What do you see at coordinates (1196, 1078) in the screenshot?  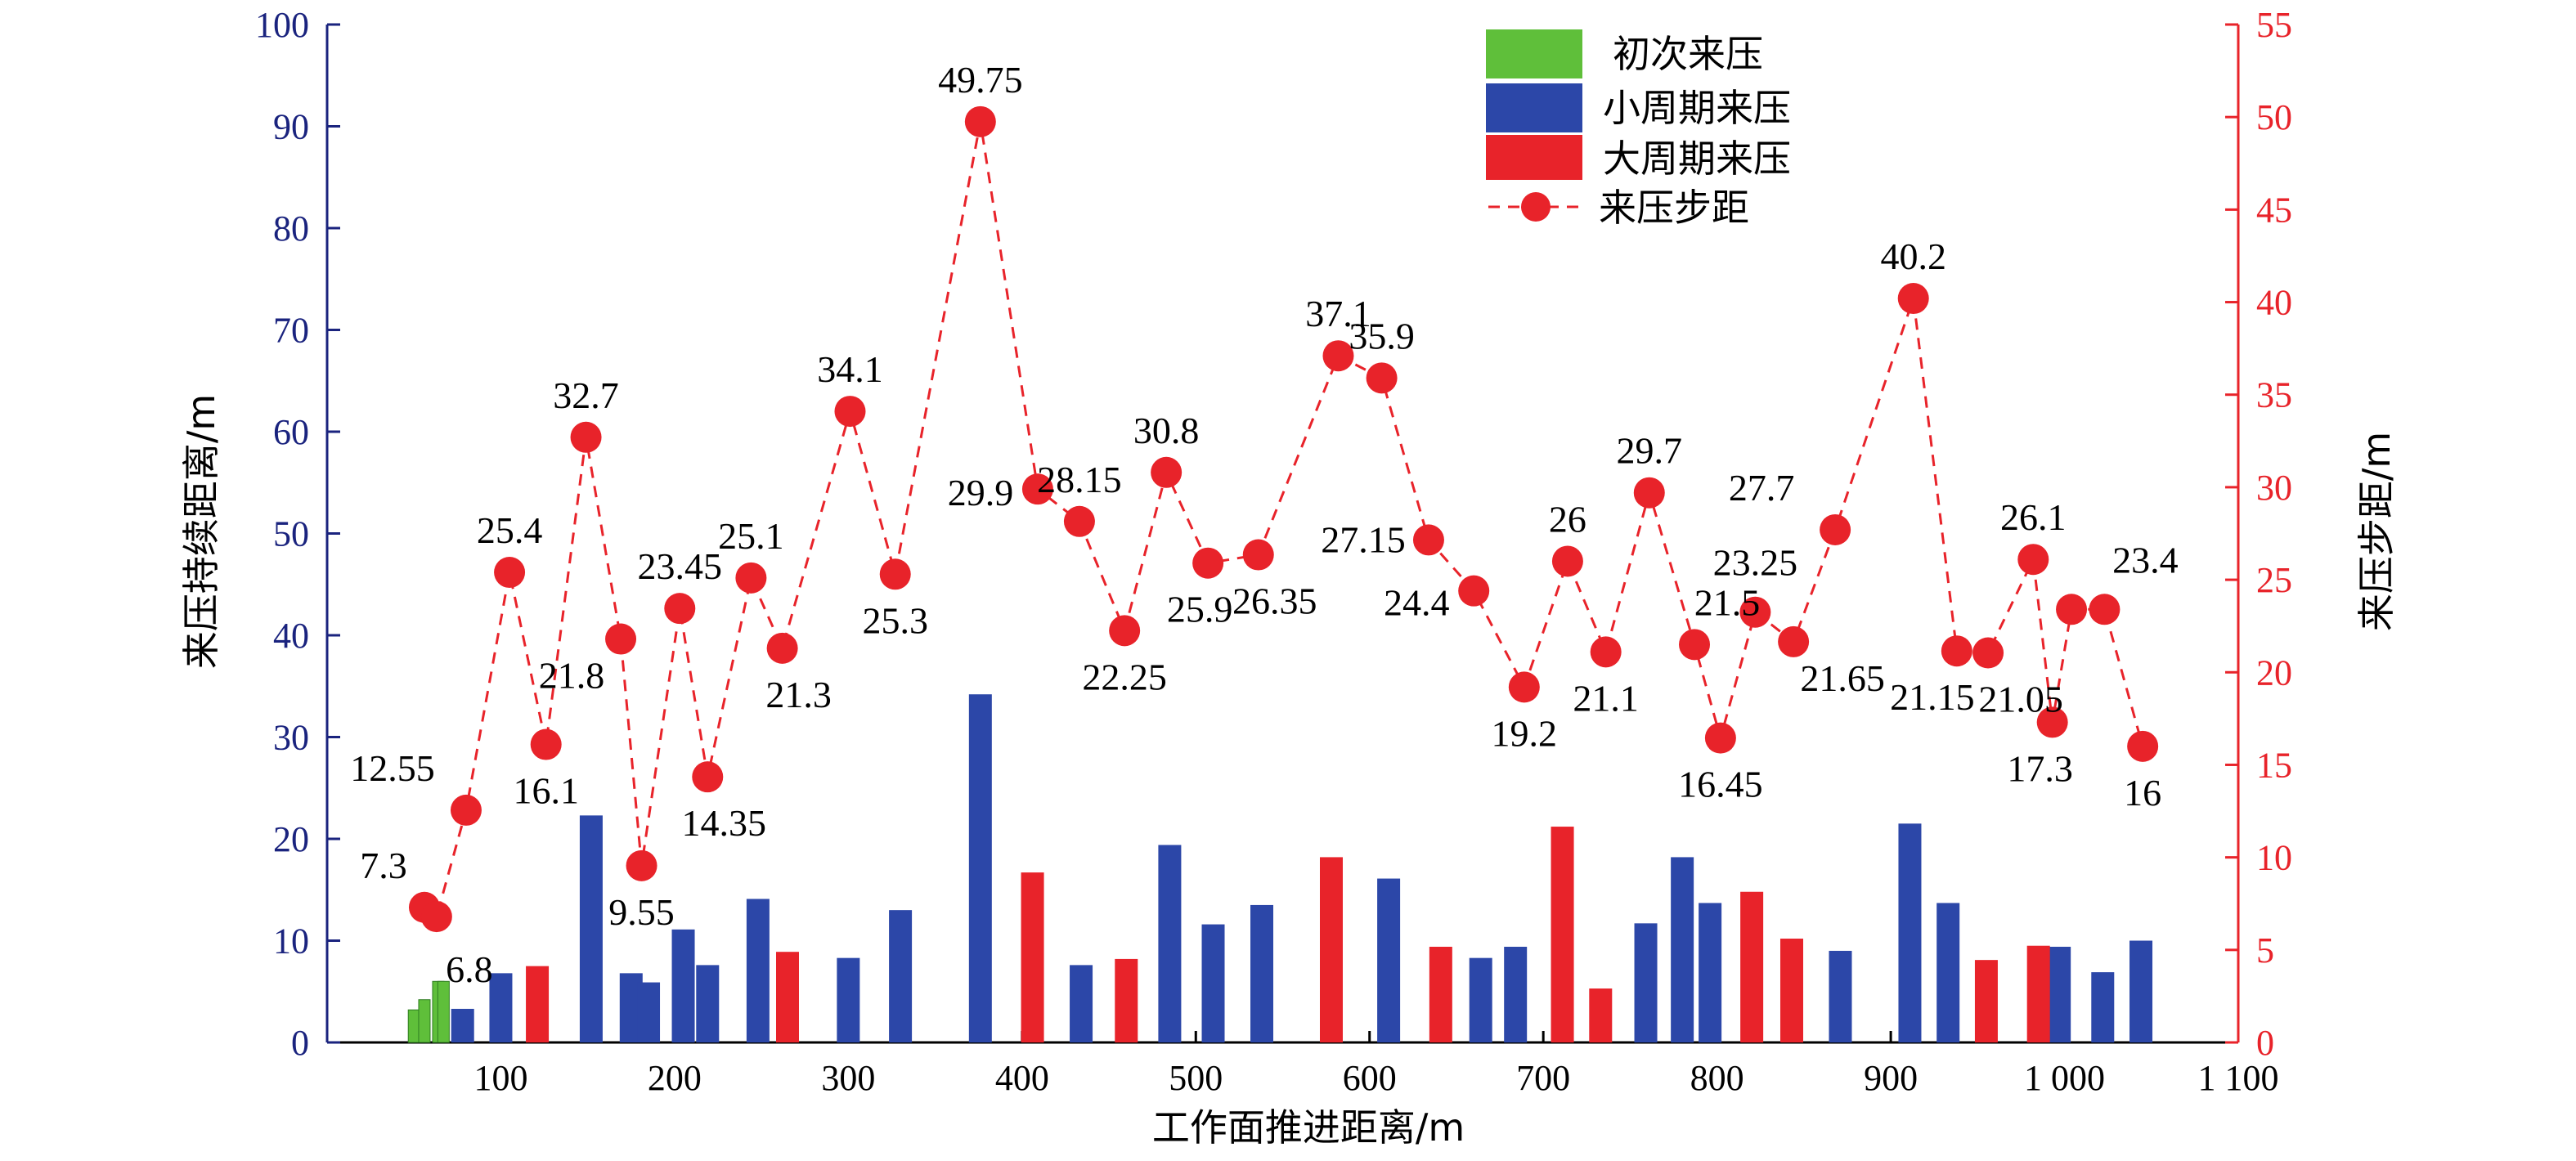 I see `x-tick-label: 500` at bounding box center [1196, 1078].